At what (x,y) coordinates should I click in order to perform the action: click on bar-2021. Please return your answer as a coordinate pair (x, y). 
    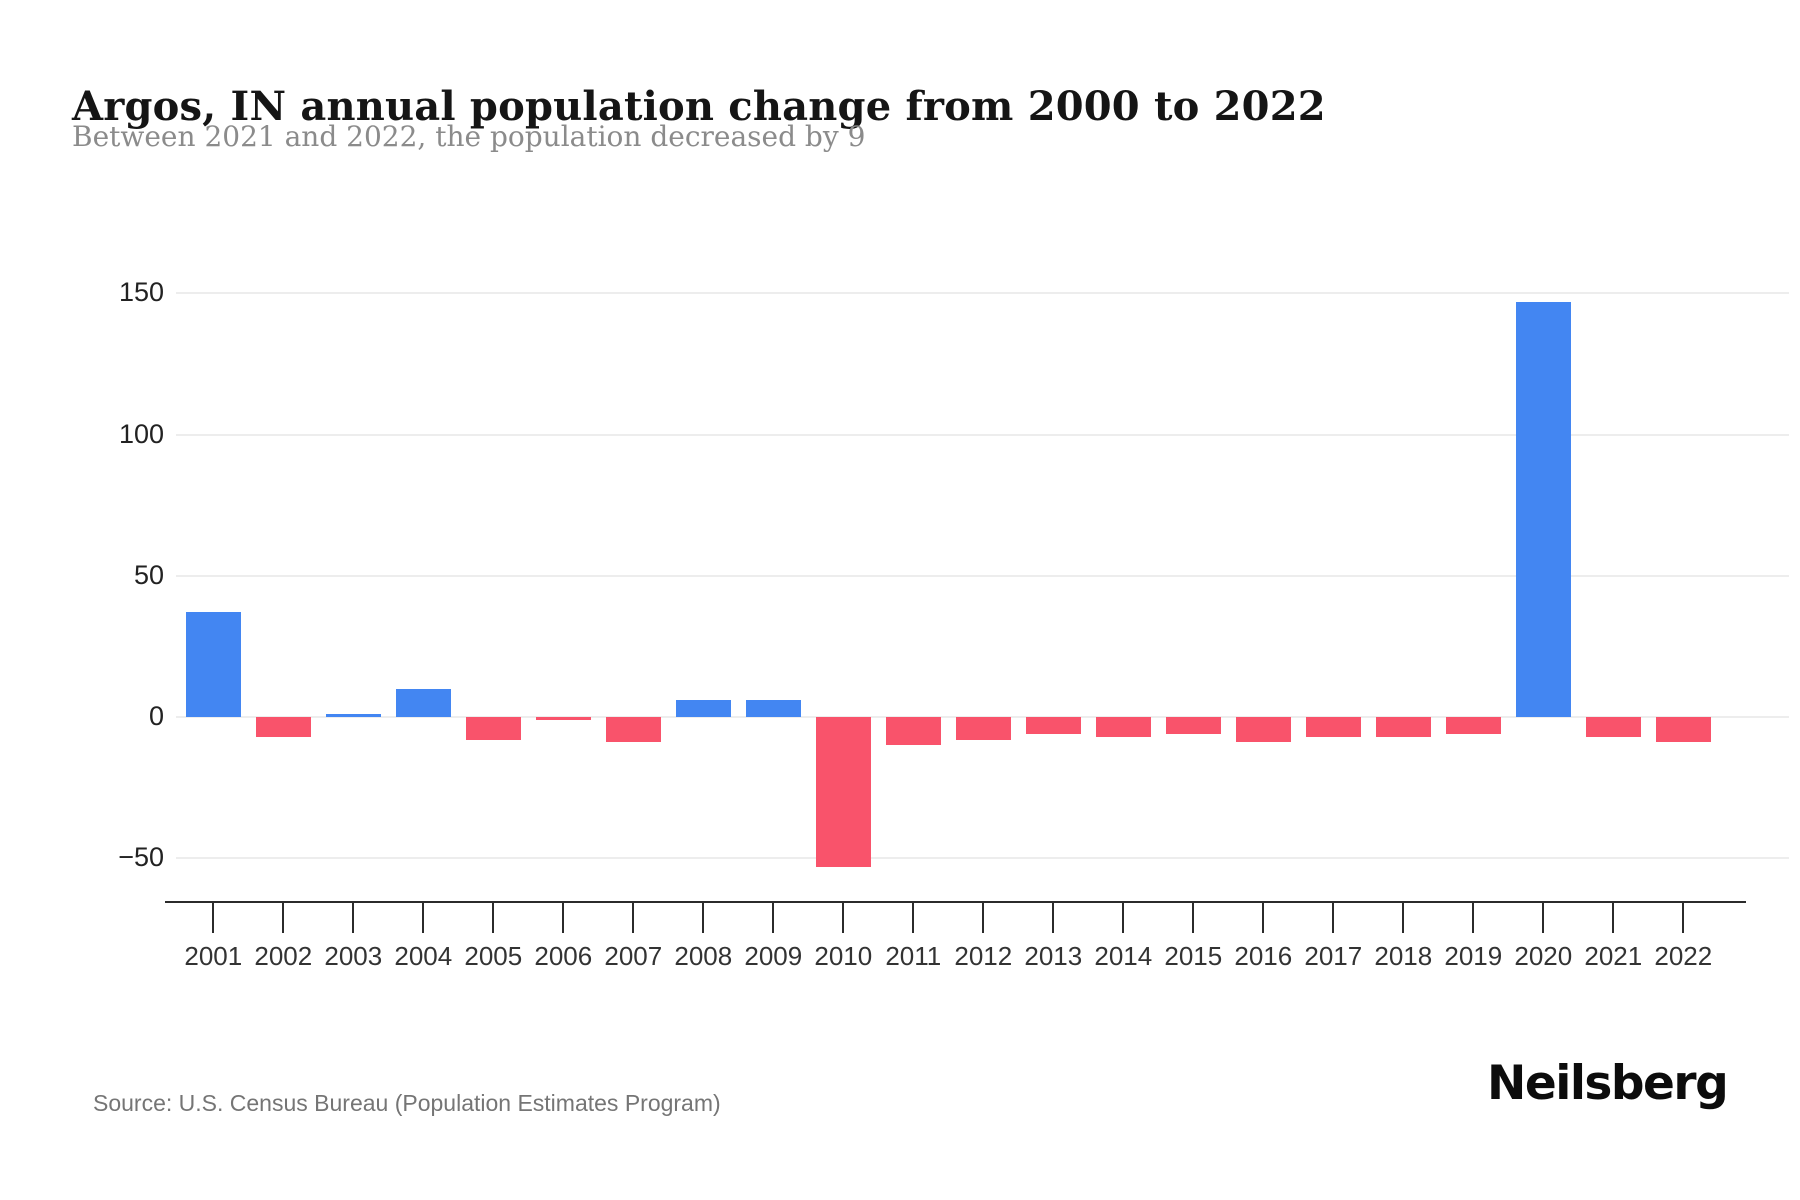
    Looking at the image, I should click on (1613, 727).